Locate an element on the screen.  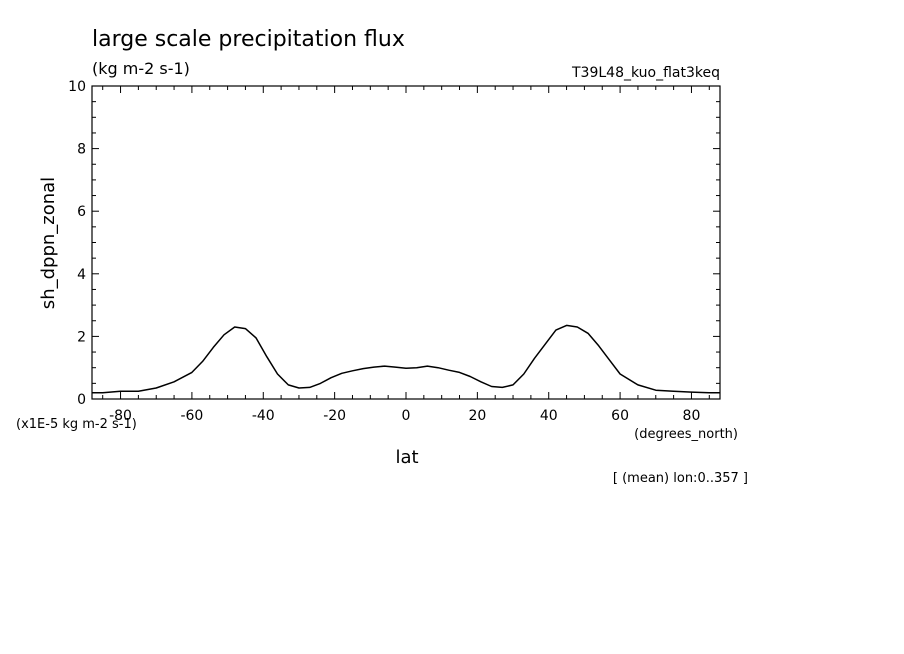
x-tick-label: 80 is located at coordinates (692, 416).